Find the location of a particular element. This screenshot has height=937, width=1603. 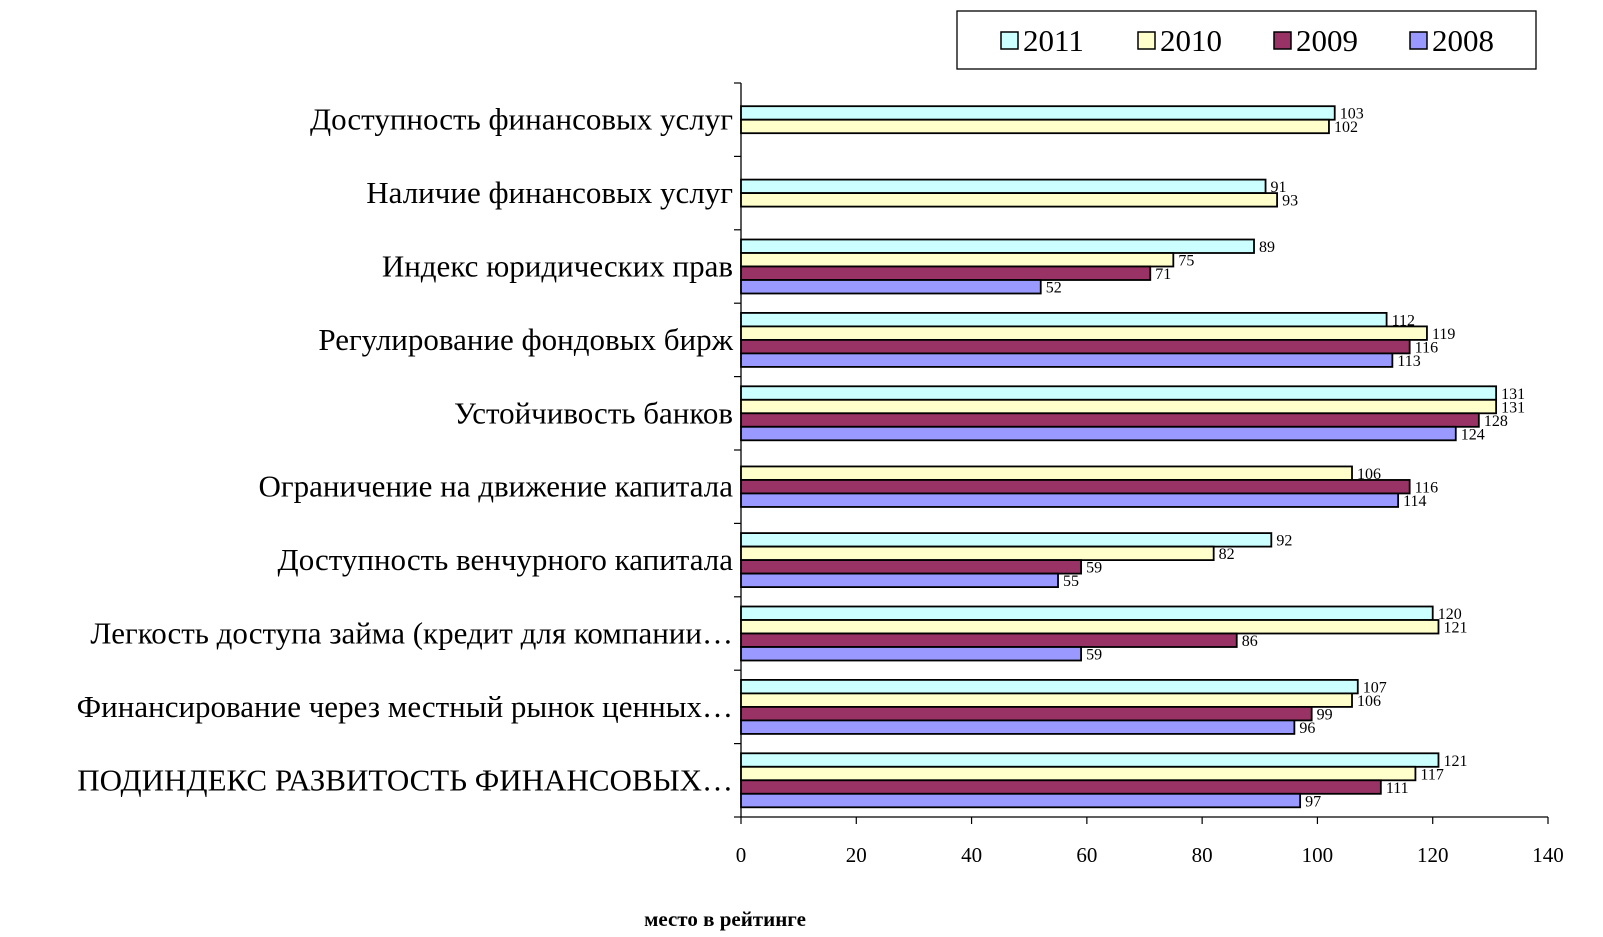

data-label-2009: 99 is located at coordinates (1325, 714).